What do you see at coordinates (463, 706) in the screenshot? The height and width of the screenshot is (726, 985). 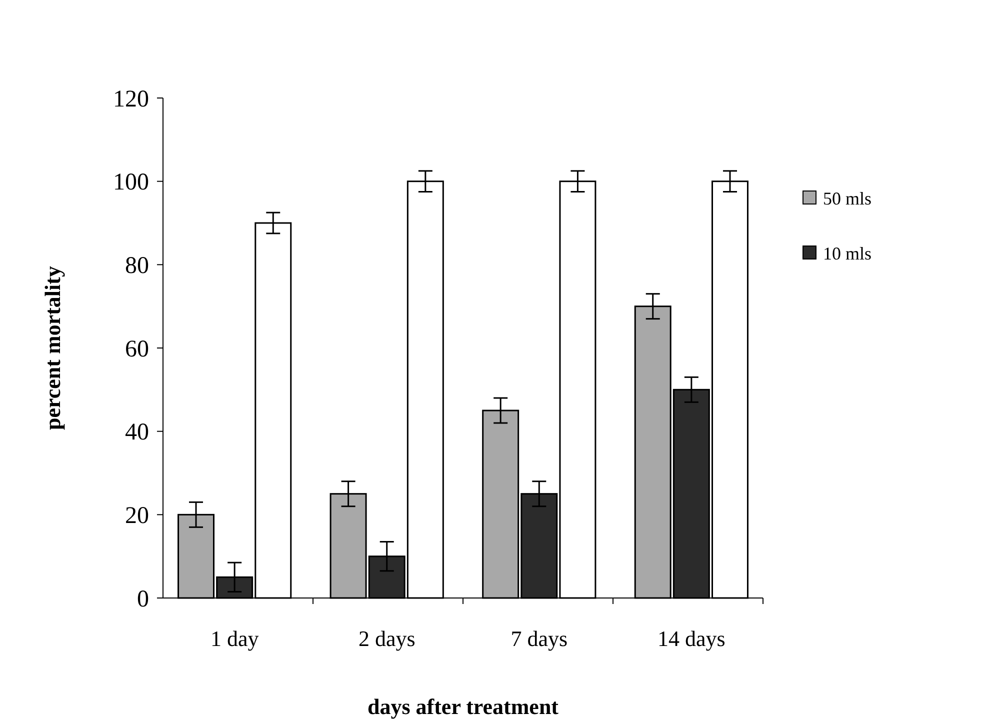 I see `x-axis-title: days after treatment` at bounding box center [463, 706].